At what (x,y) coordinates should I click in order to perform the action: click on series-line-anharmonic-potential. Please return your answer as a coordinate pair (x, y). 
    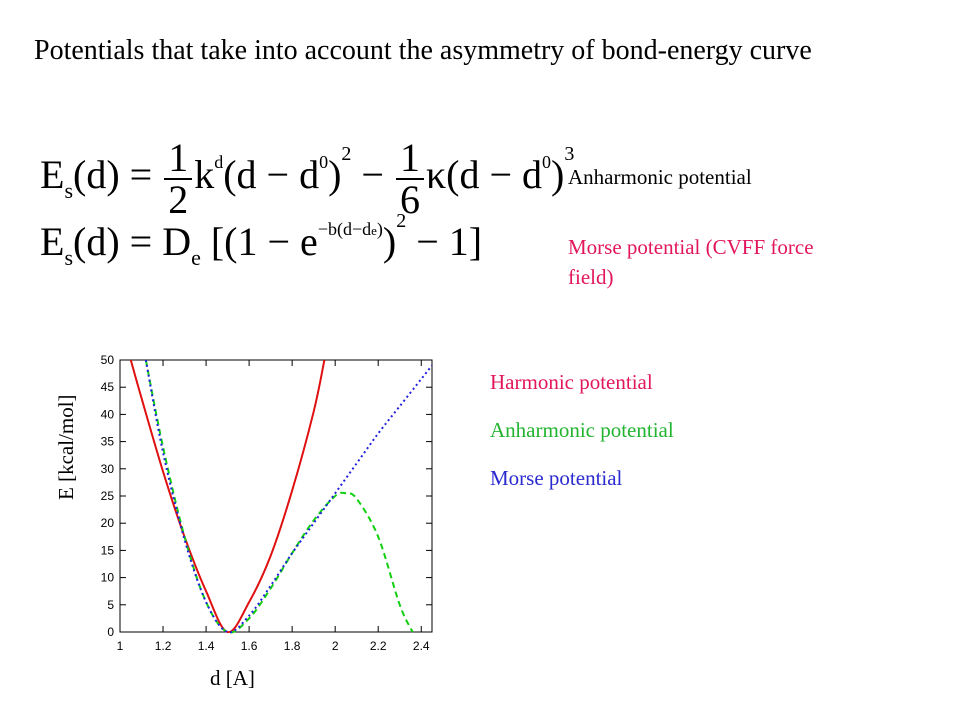
    Looking at the image, I should click on (279, 496).